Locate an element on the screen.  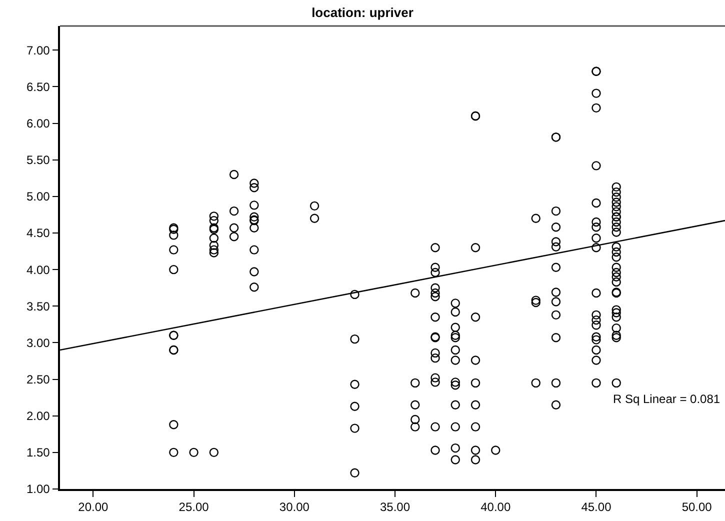
x-tick-label: 40.00 is located at coordinates (495, 507).